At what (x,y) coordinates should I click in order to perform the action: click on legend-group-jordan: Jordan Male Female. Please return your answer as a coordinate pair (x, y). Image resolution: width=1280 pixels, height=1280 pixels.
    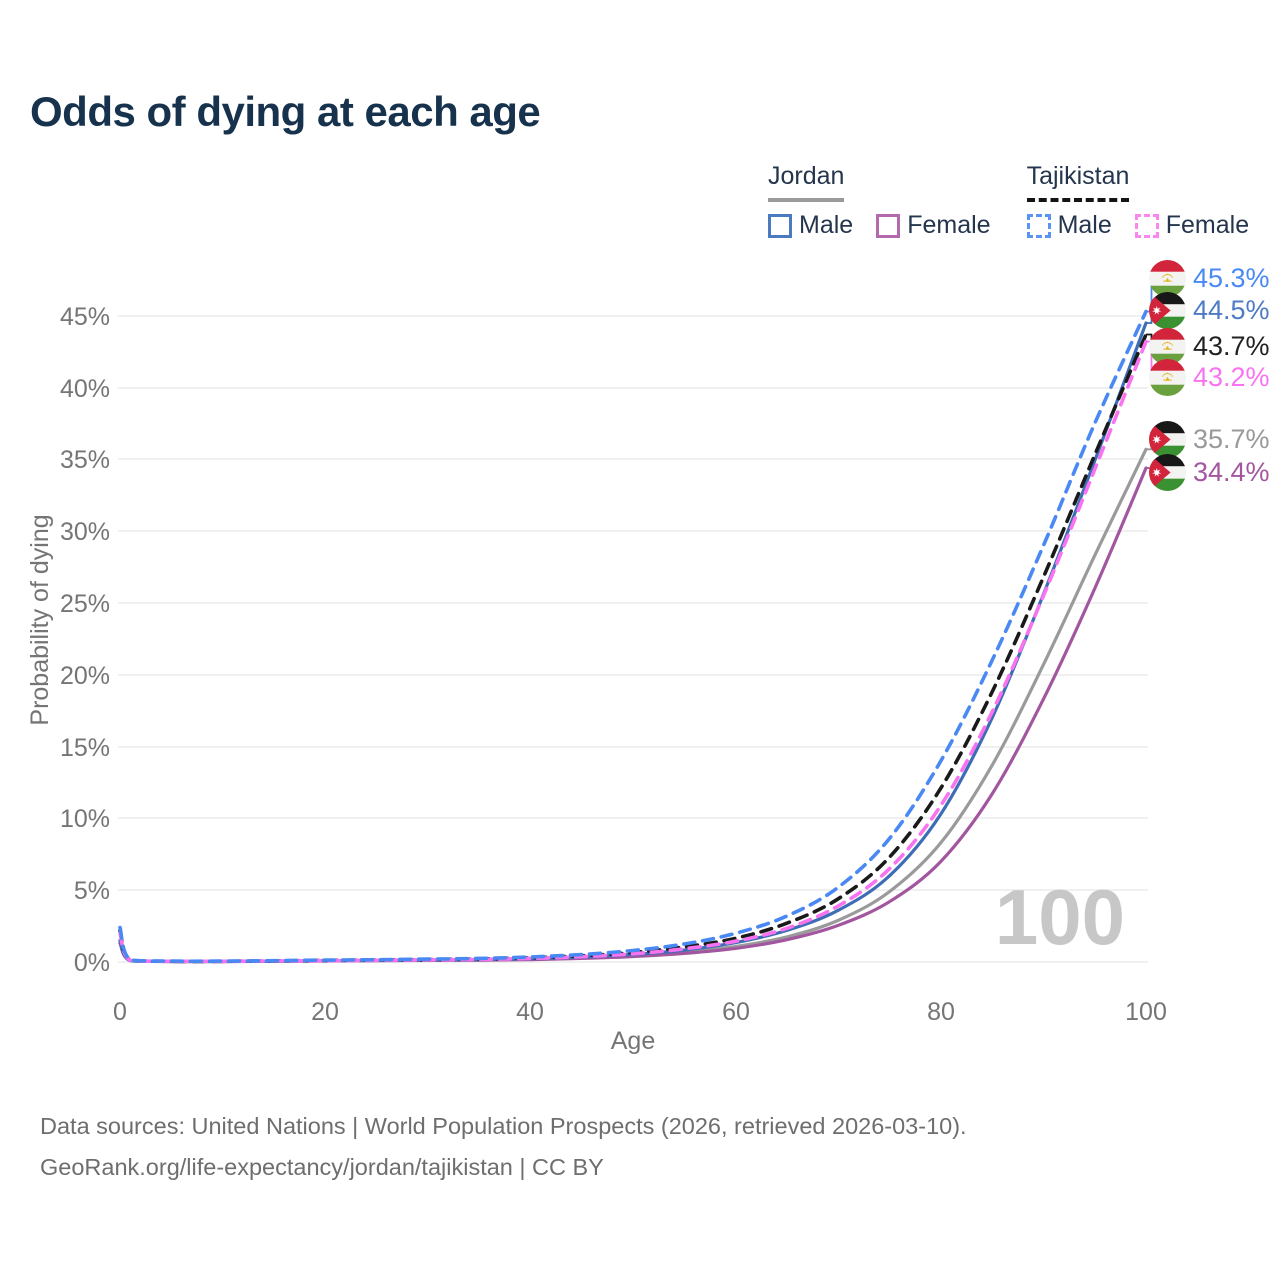
    Looking at the image, I should click on (879, 201).